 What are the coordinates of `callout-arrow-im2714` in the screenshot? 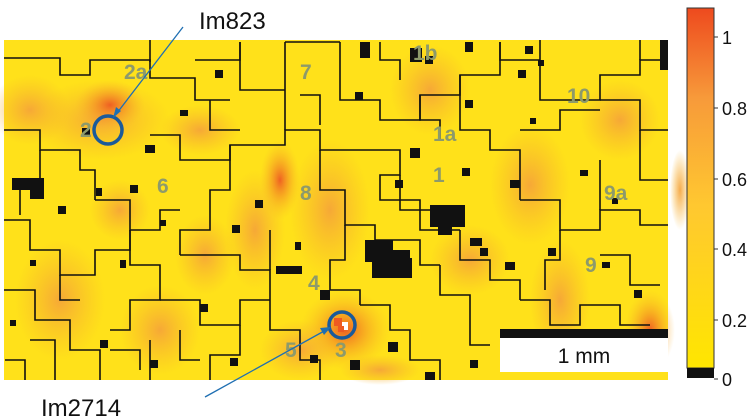 It's located at (265, 363).